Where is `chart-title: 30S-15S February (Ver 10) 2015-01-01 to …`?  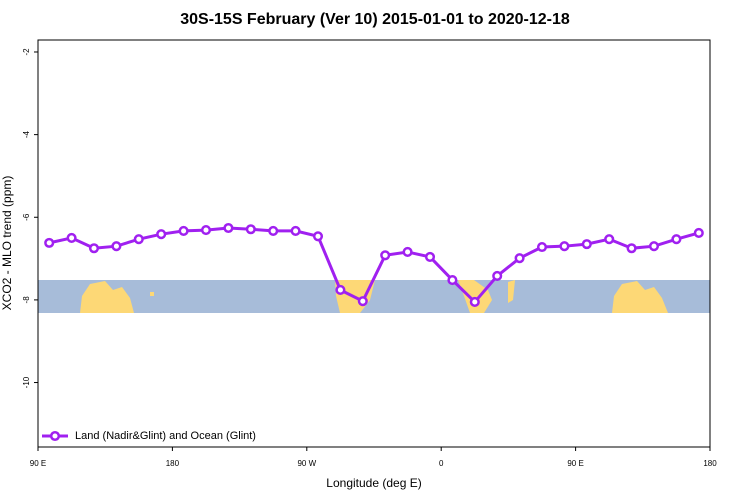 chart-title: 30S-15S February (Ver 10) 2015-01-01 to … is located at coordinates (375, 19).